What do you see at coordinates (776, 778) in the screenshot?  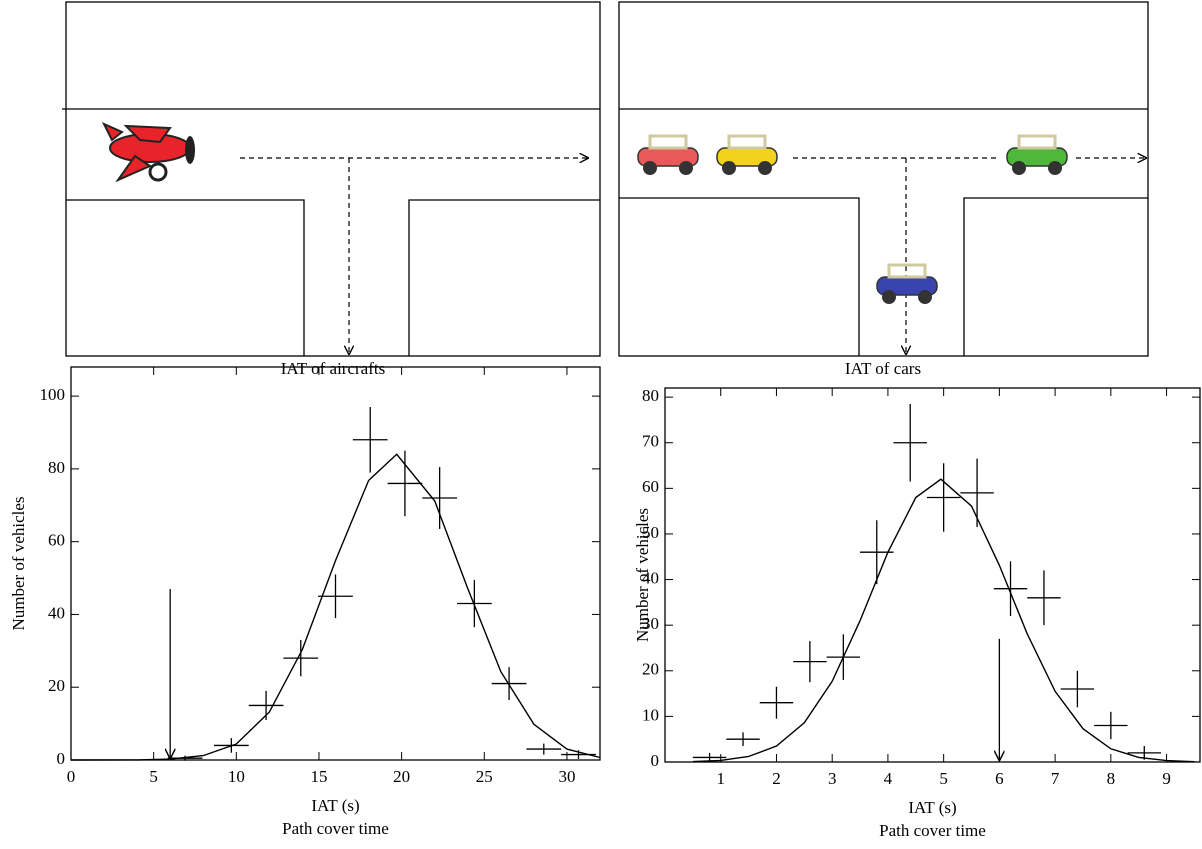 I see `x-tick-label: 2` at bounding box center [776, 778].